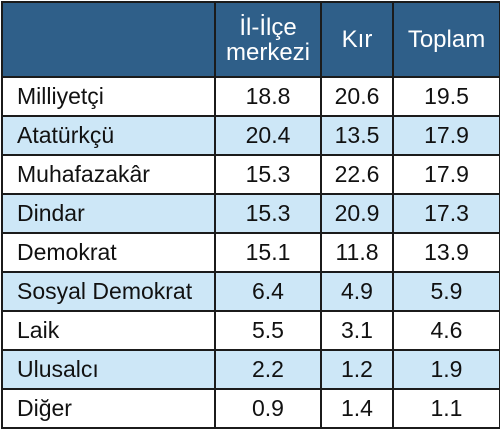  I want to click on row-label: Muhafazakâr, so click(108, 174).